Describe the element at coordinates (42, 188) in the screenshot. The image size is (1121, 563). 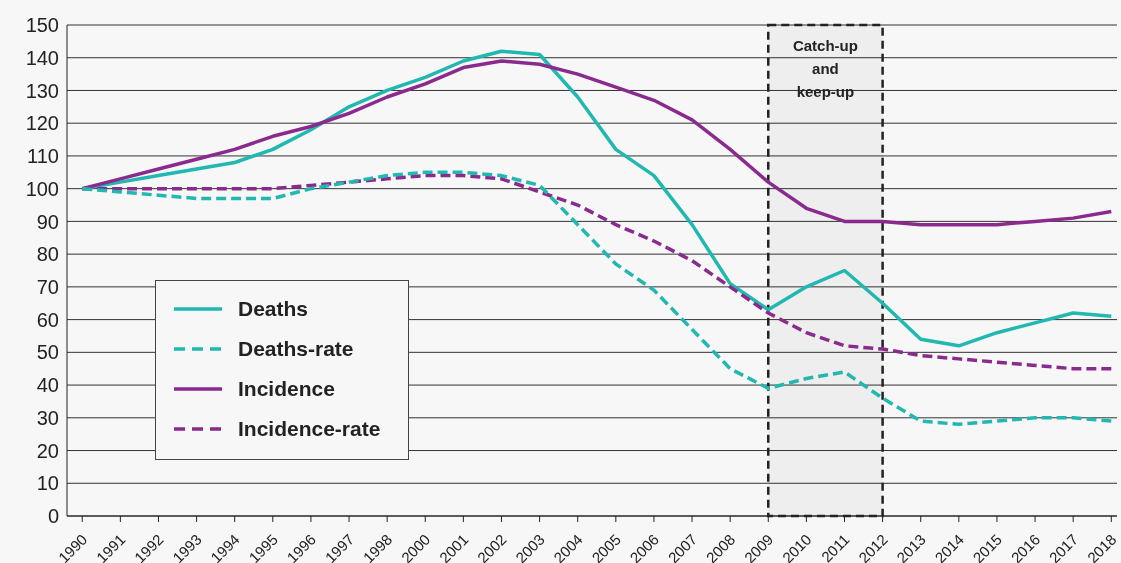
I see `y-tick-label: 100` at that location.